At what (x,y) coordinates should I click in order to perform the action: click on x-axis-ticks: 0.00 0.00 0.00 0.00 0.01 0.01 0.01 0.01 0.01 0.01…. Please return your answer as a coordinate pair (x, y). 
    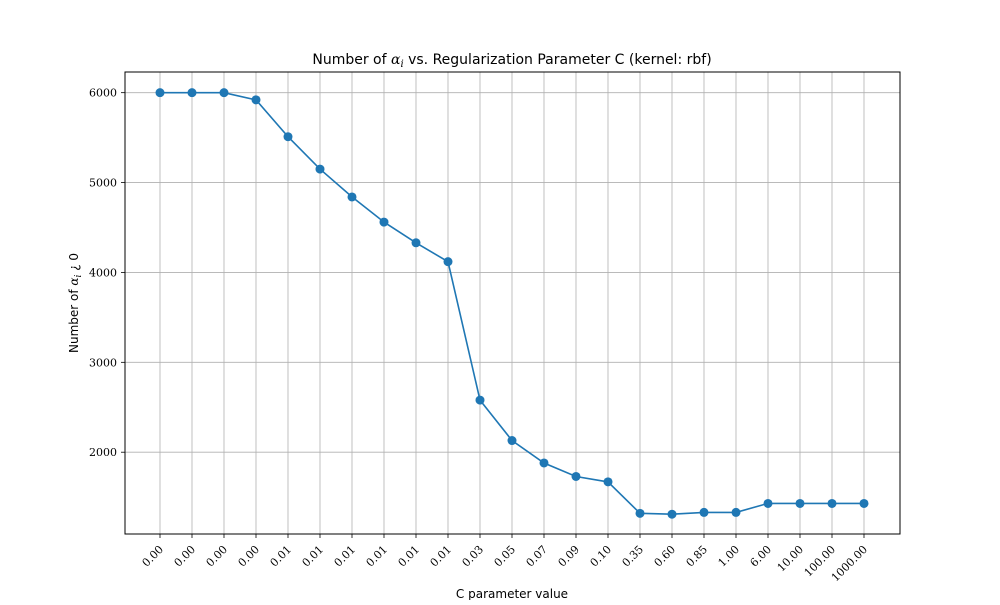
    Looking at the image, I should click on (505, 559).